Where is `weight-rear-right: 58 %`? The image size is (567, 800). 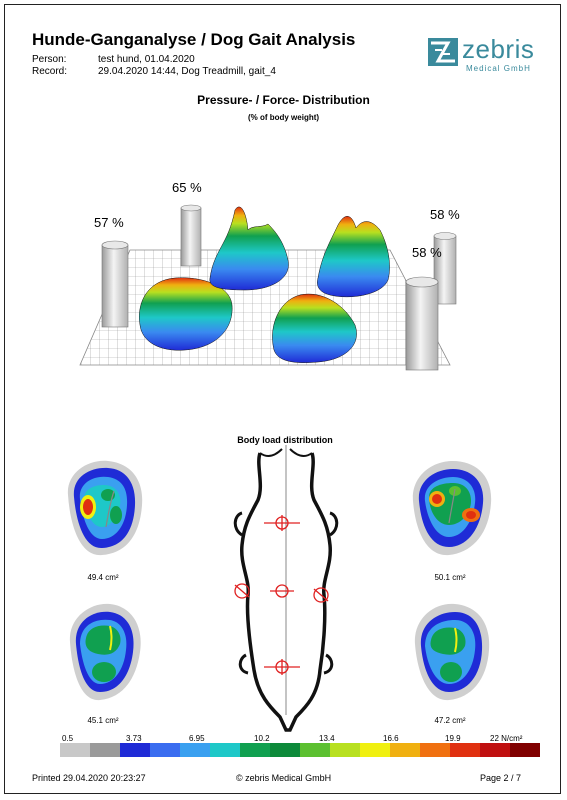
weight-rear-right: 58 % is located at coordinates (445, 214).